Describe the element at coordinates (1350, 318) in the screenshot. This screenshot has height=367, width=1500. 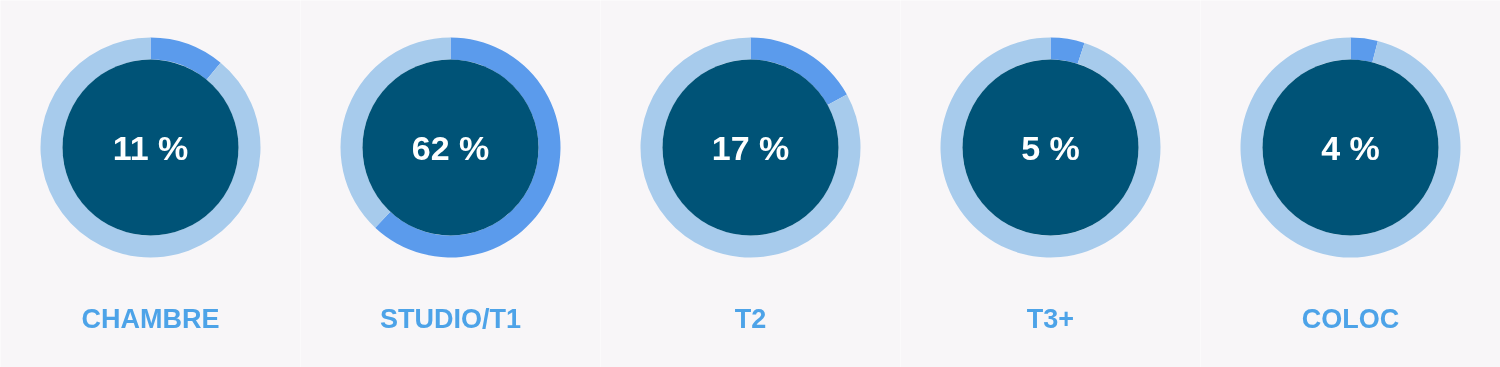
I see `text: COLOC` at that location.